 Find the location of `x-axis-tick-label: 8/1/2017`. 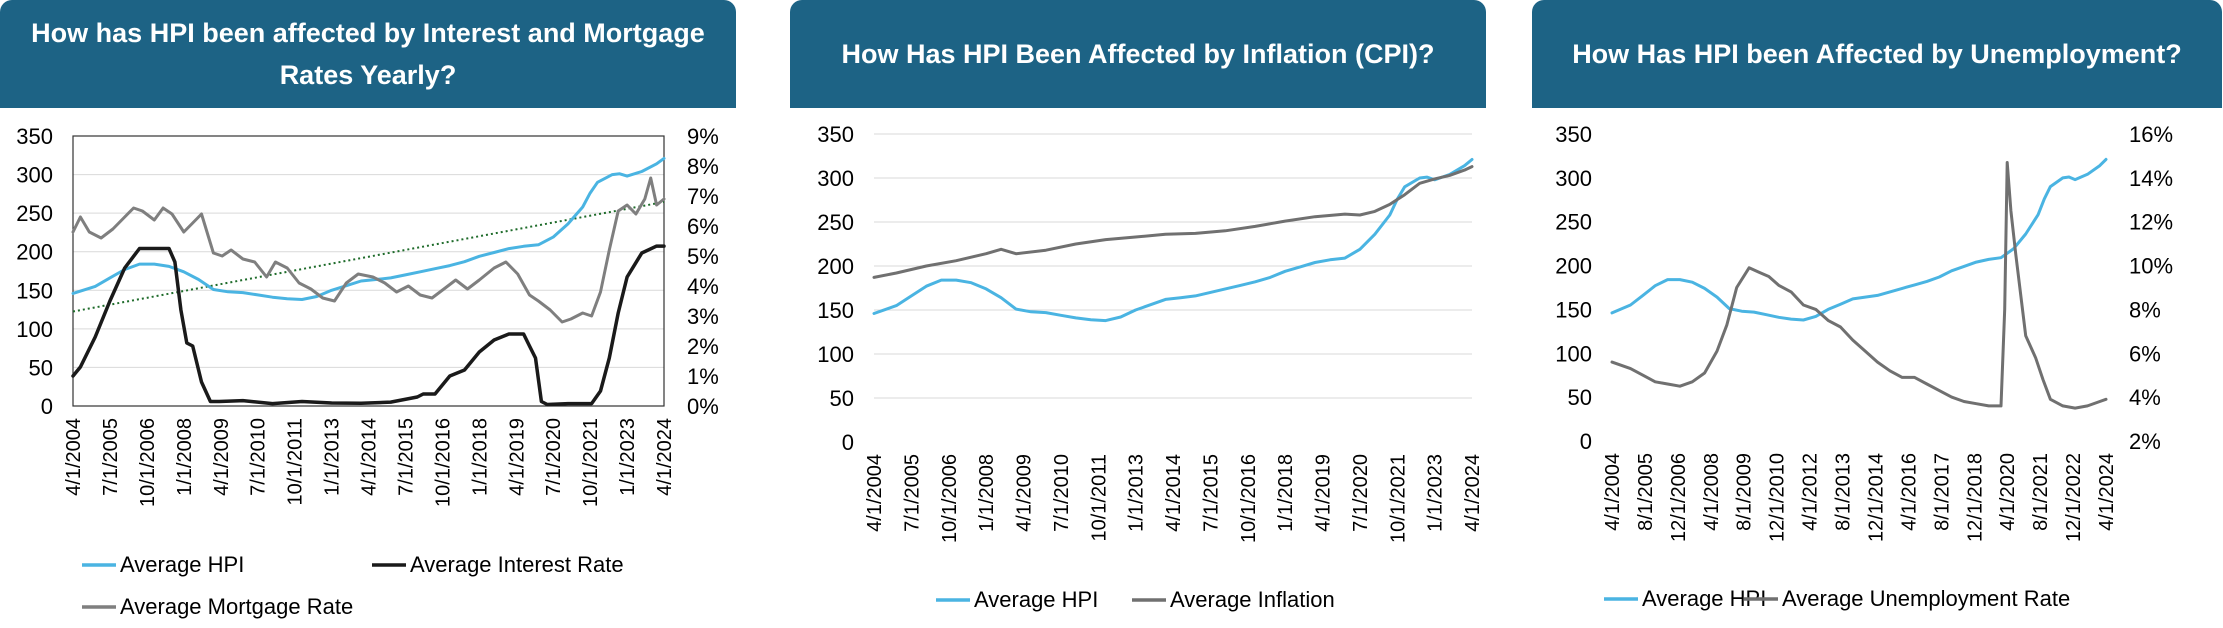

x-axis-tick-label: 8/1/2017 is located at coordinates (1942, 492).